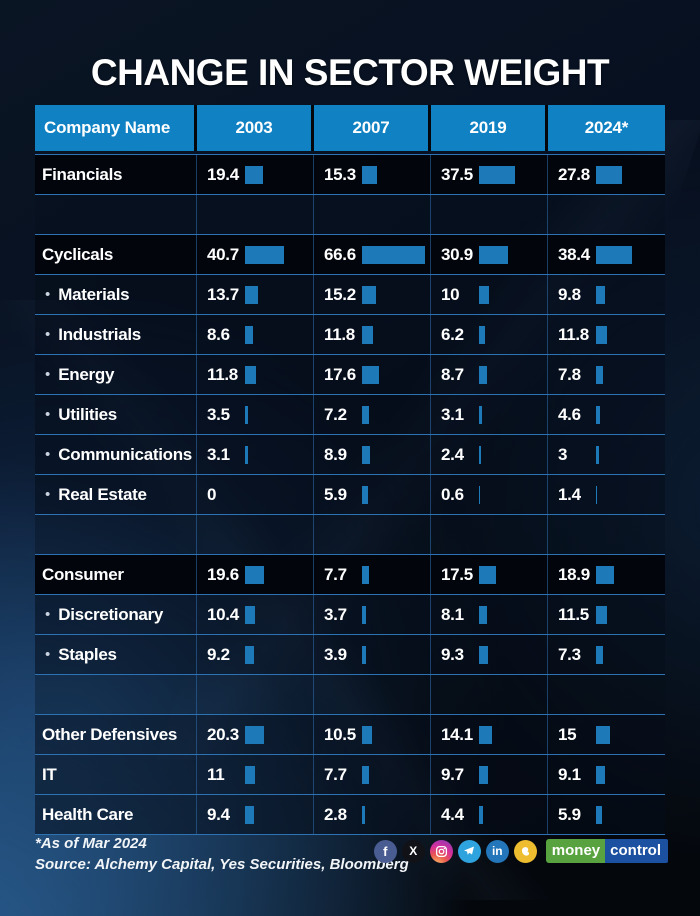 This screenshot has width=700, height=916. I want to click on value-text: 8.9, so click(335, 454).